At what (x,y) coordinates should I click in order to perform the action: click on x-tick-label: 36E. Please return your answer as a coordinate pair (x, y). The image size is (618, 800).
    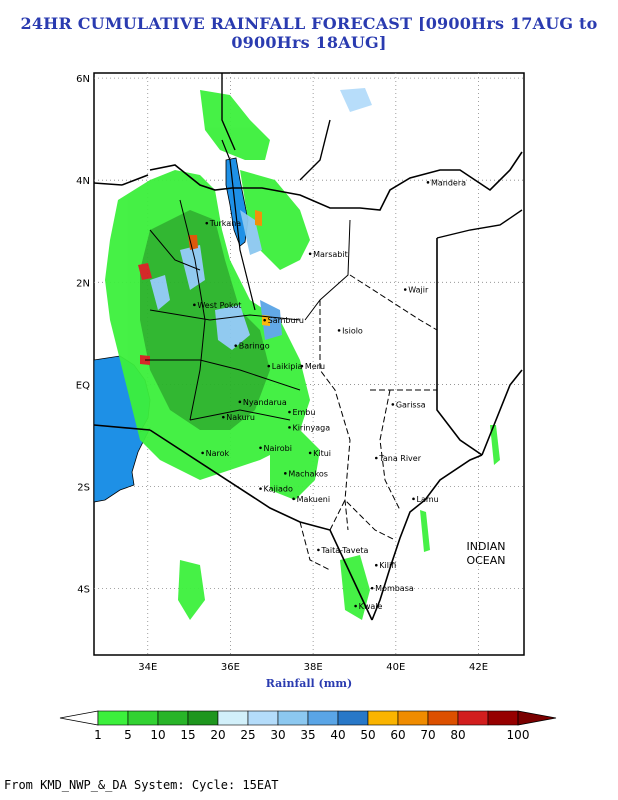
    Looking at the image, I should click on (230, 667).